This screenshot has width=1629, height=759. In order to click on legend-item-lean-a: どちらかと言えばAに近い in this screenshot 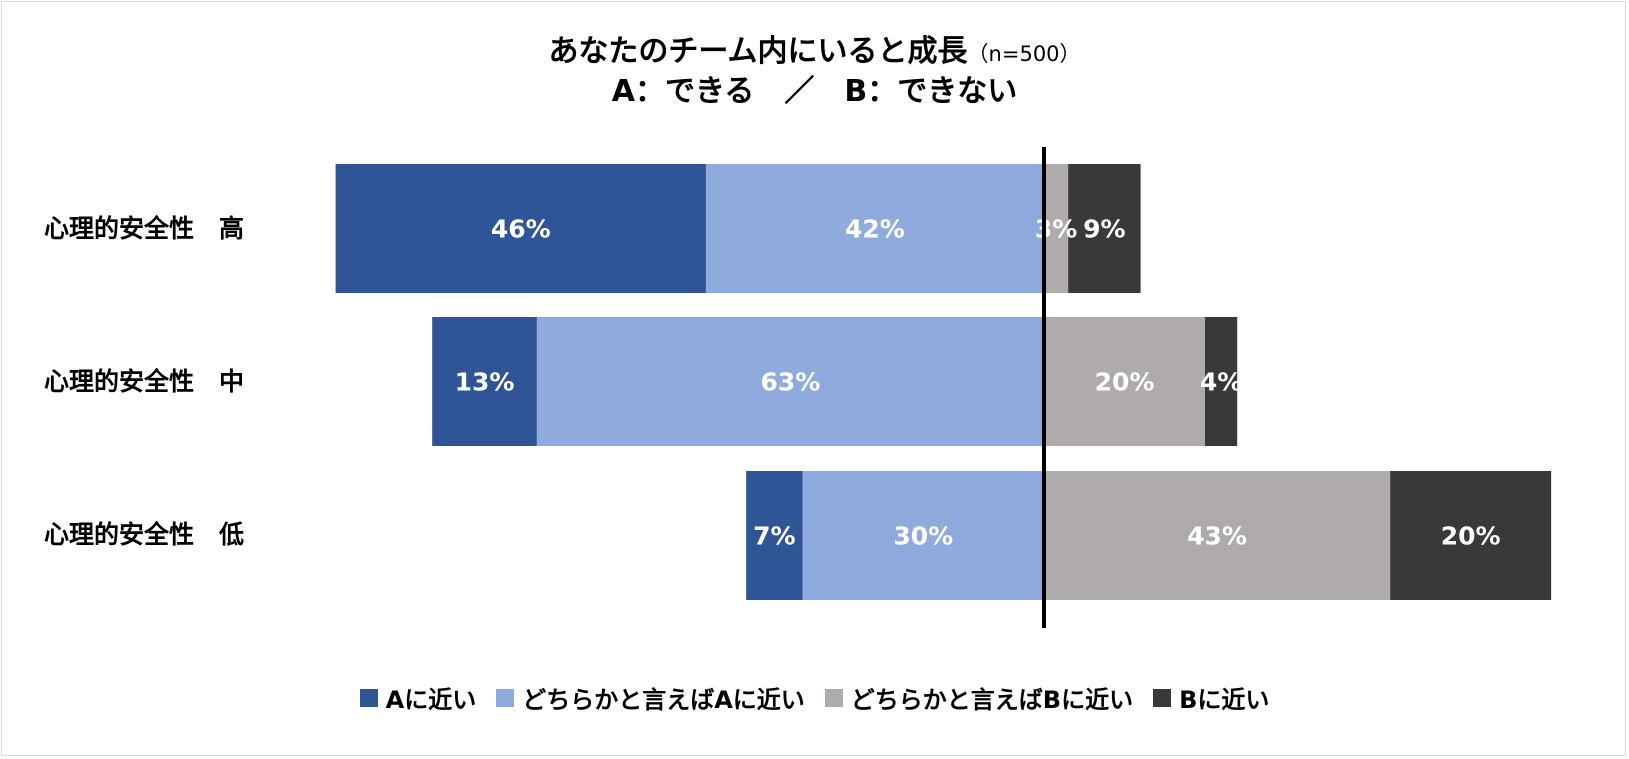, I will do `click(650, 697)`.